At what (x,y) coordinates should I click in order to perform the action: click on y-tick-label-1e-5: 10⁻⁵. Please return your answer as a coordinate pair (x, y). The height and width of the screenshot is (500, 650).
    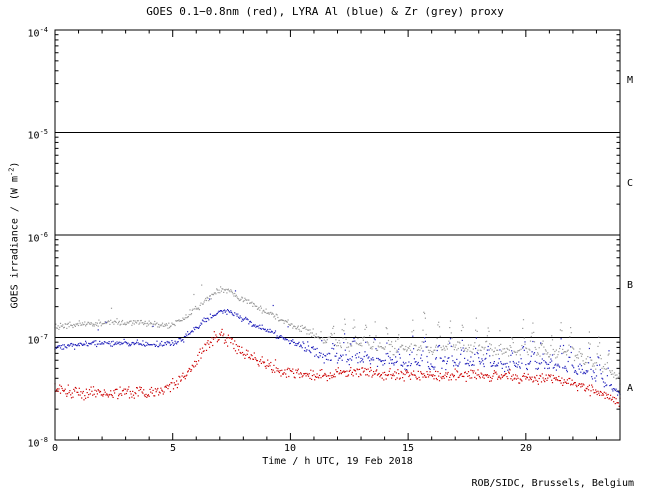
    Looking at the image, I should click on (37, 135).